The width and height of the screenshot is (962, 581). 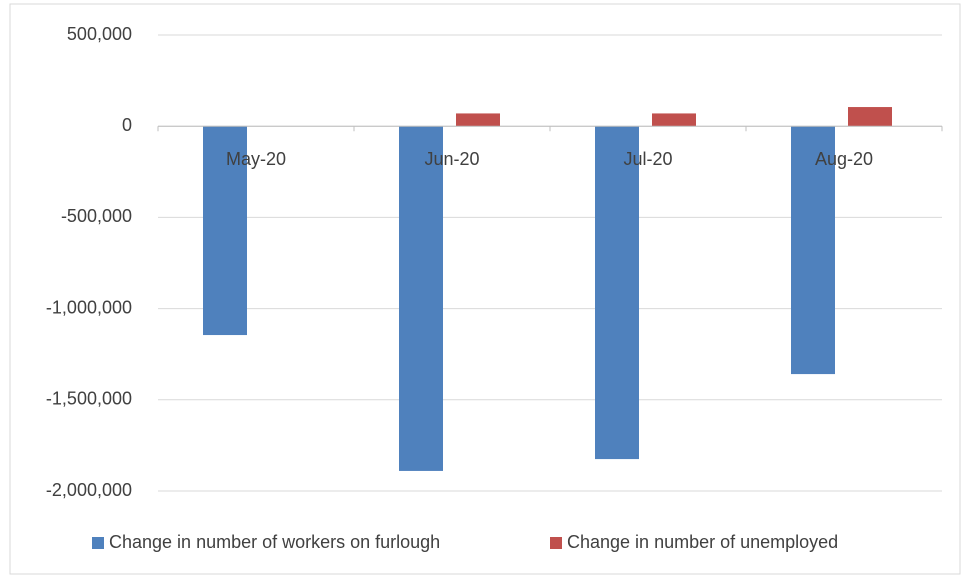 What do you see at coordinates (89, 307) in the screenshot?
I see `y-tick-label: -1,000,000` at bounding box center [89, 307].